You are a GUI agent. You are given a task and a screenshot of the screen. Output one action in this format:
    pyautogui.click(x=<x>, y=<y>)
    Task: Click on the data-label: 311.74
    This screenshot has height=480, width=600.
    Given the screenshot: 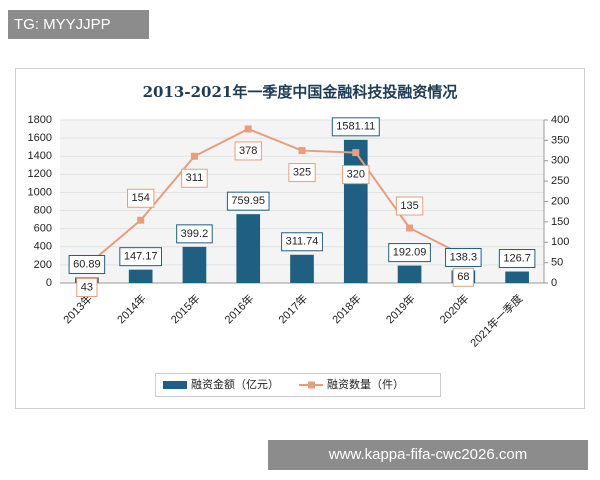 What is the action you would take?
    pyautogui.click(x=302, y=242)
    